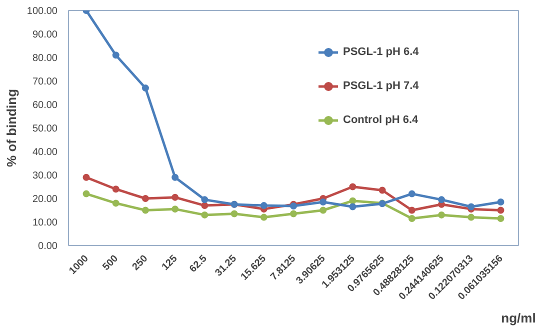 The width and height of the screenshot is (540, 328). I want to click on x-axis-title: ng/ml, so click(518, 318).